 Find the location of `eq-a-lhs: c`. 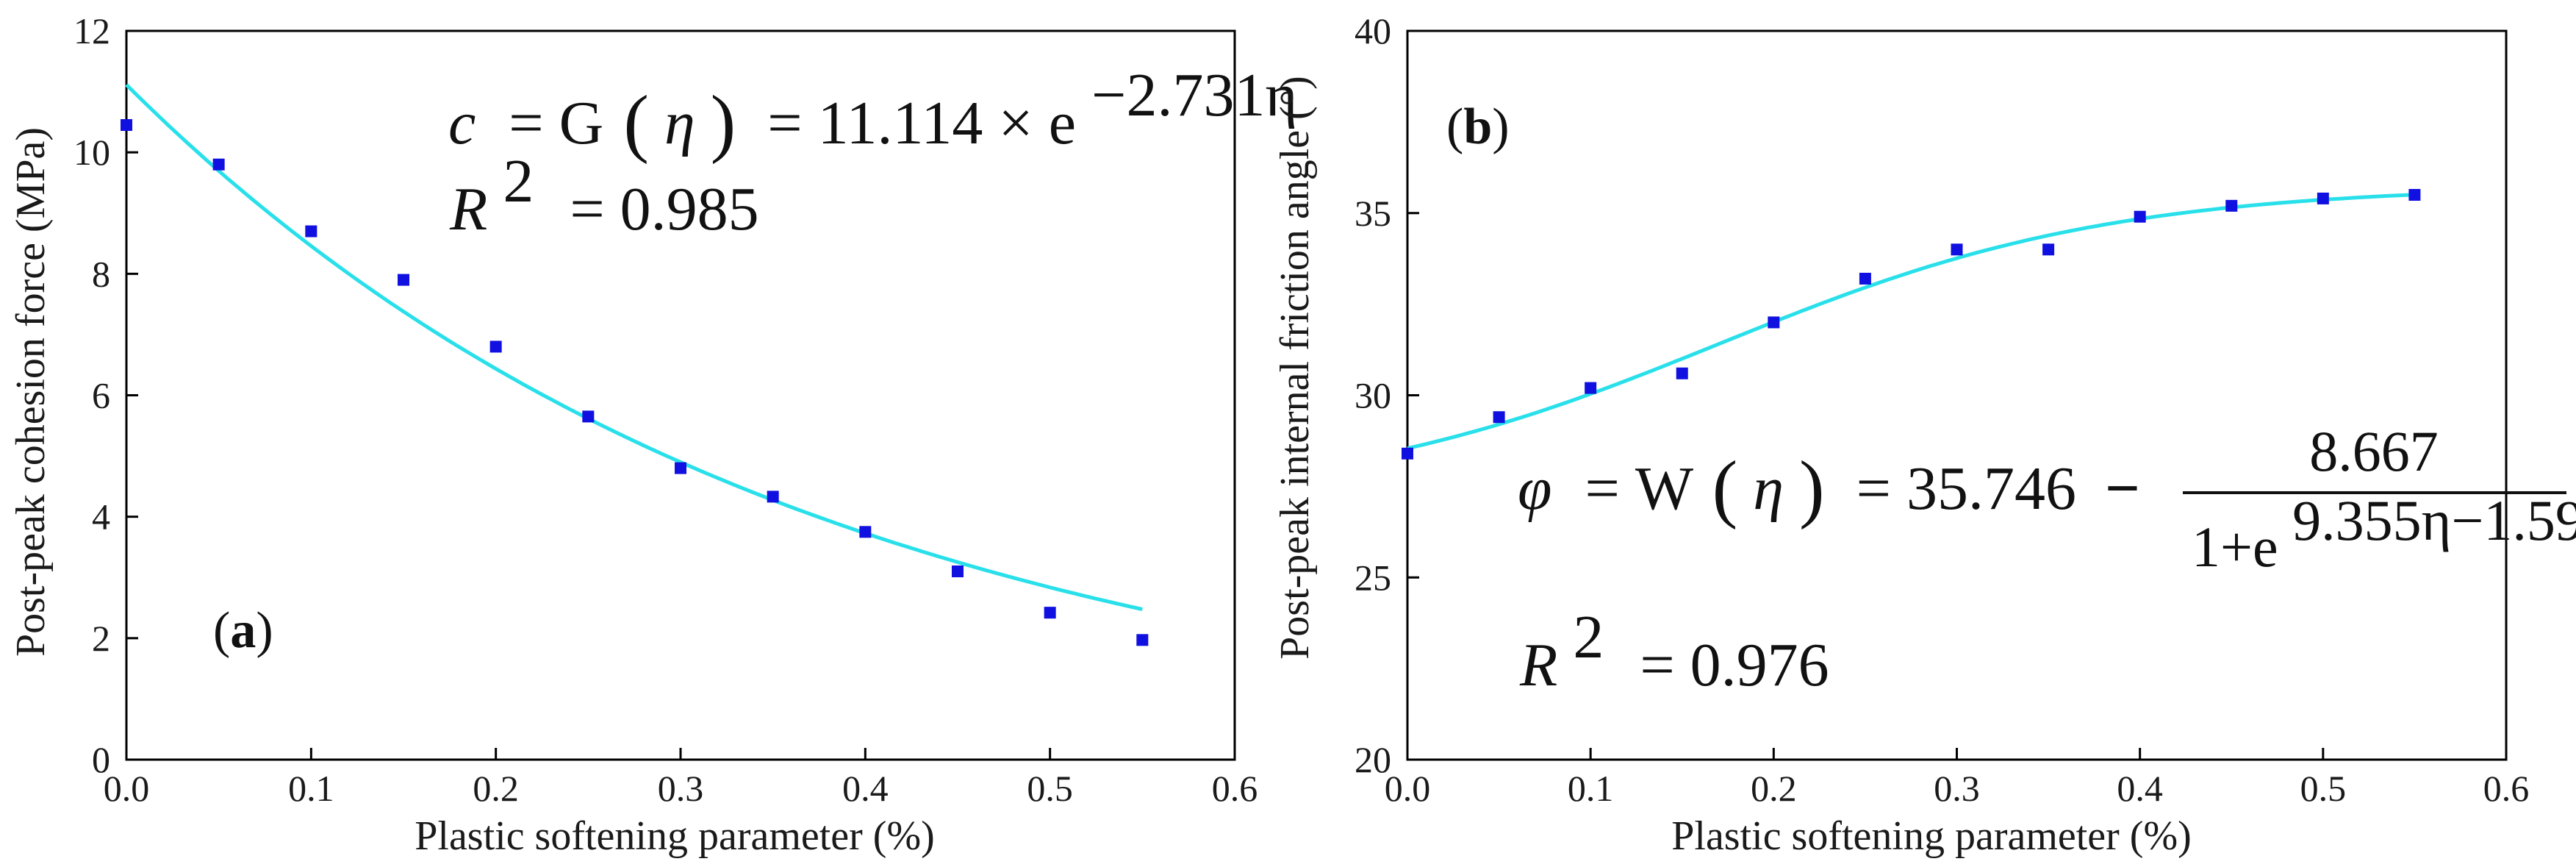

eq-a-lhs: c is located at coordinates (462, 123).